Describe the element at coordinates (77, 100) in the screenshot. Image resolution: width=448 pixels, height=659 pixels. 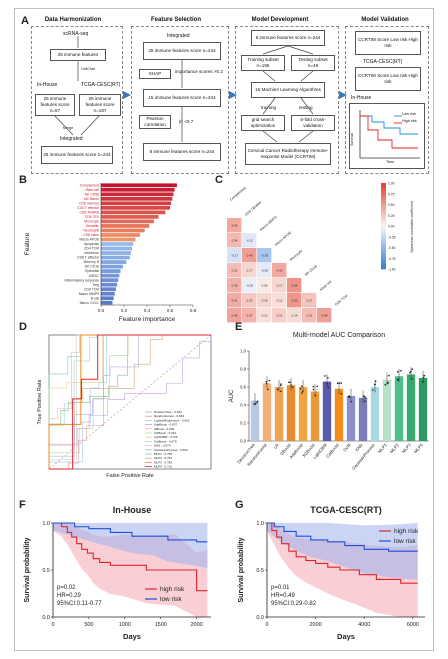
I see `harmonization-frame` at that location.